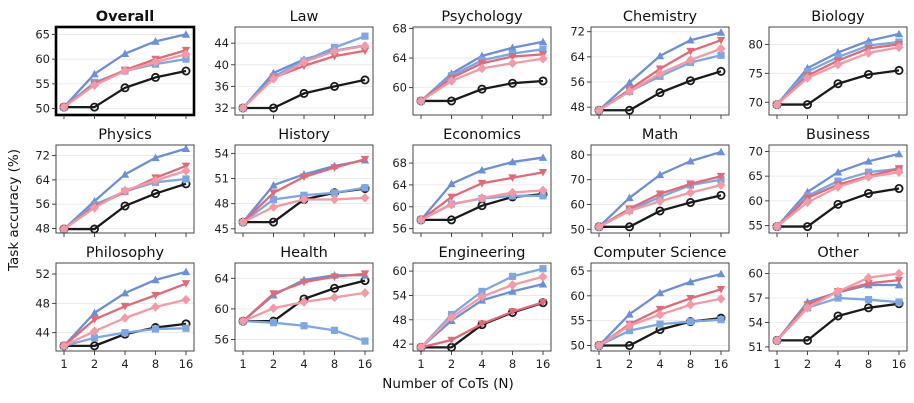 Image resolution: width=914 pixels, height=403 pixels. Describe the element at coordinates (221, 229) in the screenshot. I see `y-tick-label: 45` at that location.